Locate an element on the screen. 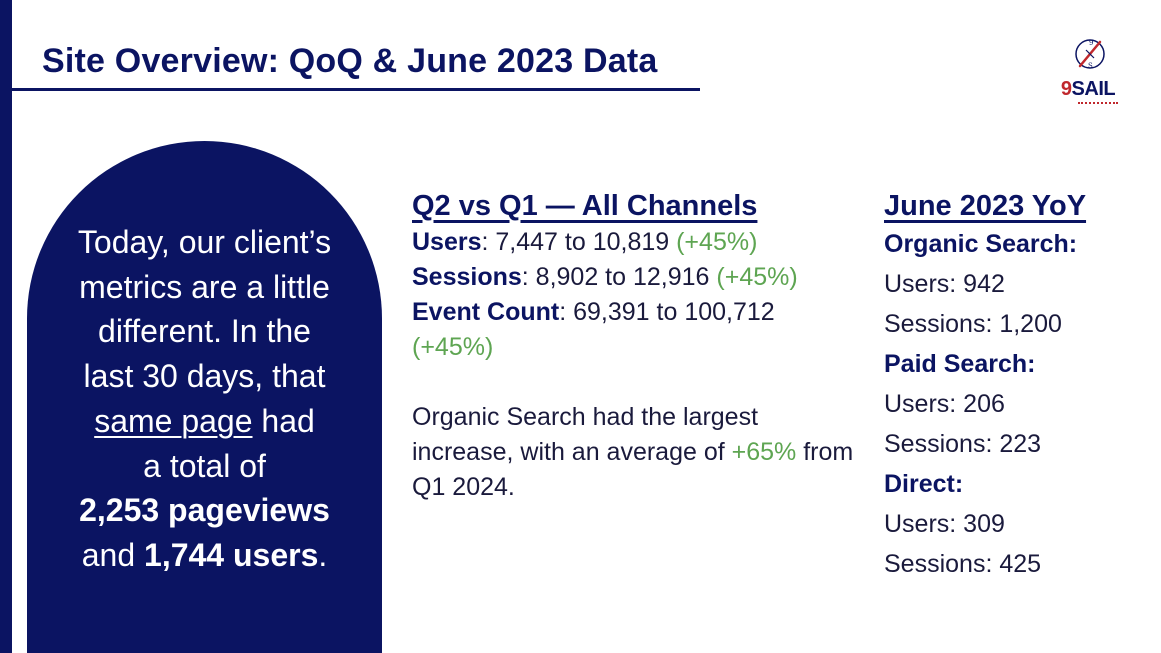 The height and width of the screenshot is (653, 1161). same-page-link: same page is located at coordinates (173, 420).